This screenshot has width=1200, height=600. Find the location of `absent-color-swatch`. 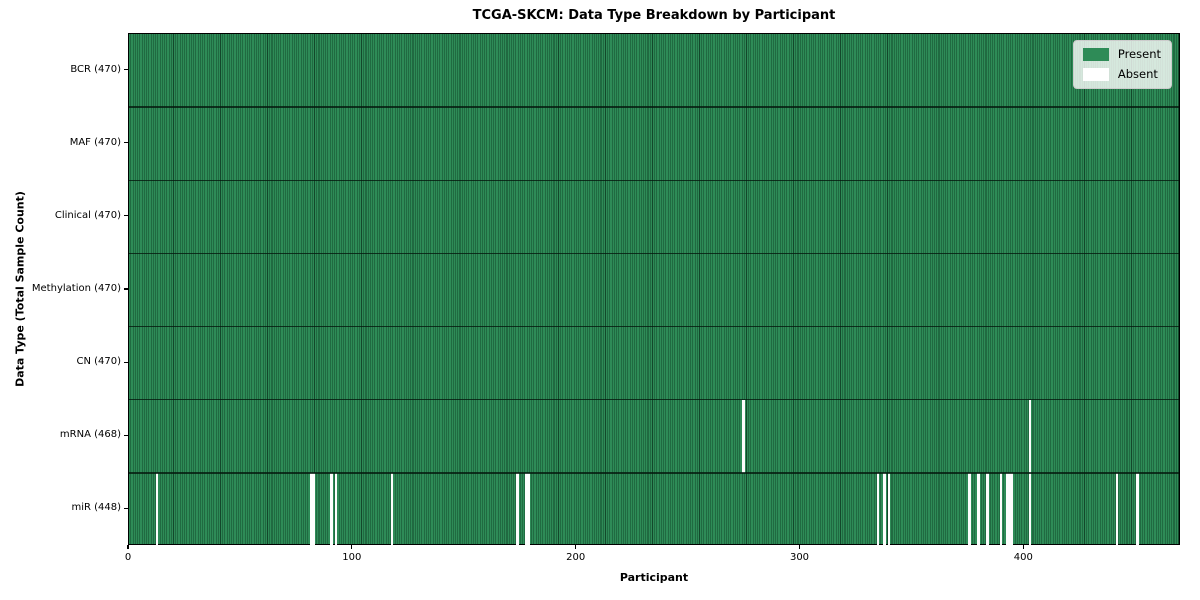

absent-color-swatch is located at coordinates (1095, 74).